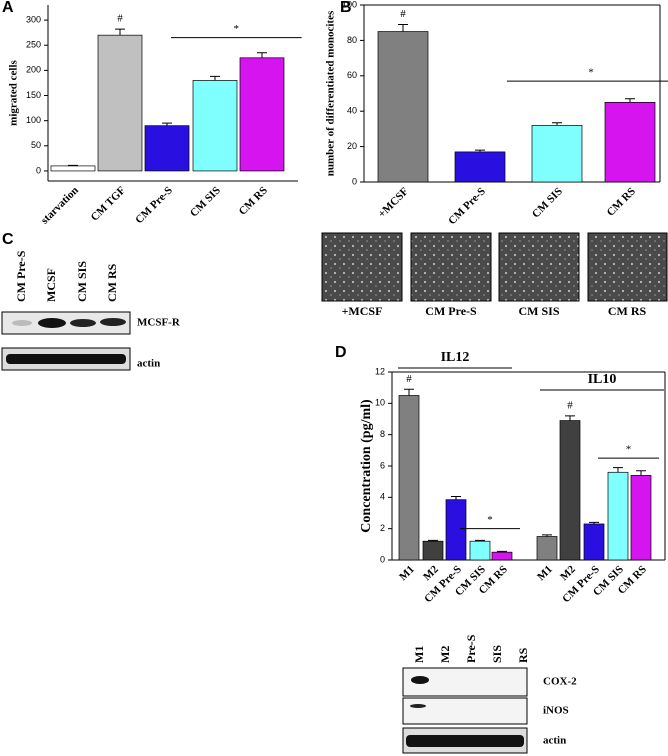 This screenshot has height=756, width=668. Describe the element at coordinates (8, 239) in the screenshot. I see `panel-label: C` at that location.